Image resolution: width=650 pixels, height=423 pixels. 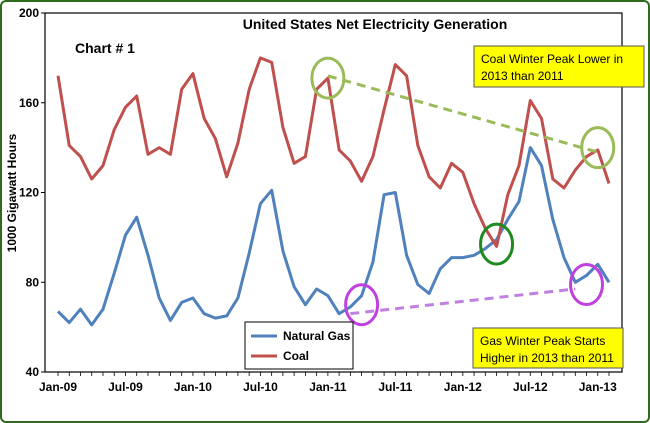 I want to click on x-tick-label: Jan-12, so click(x=463, y=387).